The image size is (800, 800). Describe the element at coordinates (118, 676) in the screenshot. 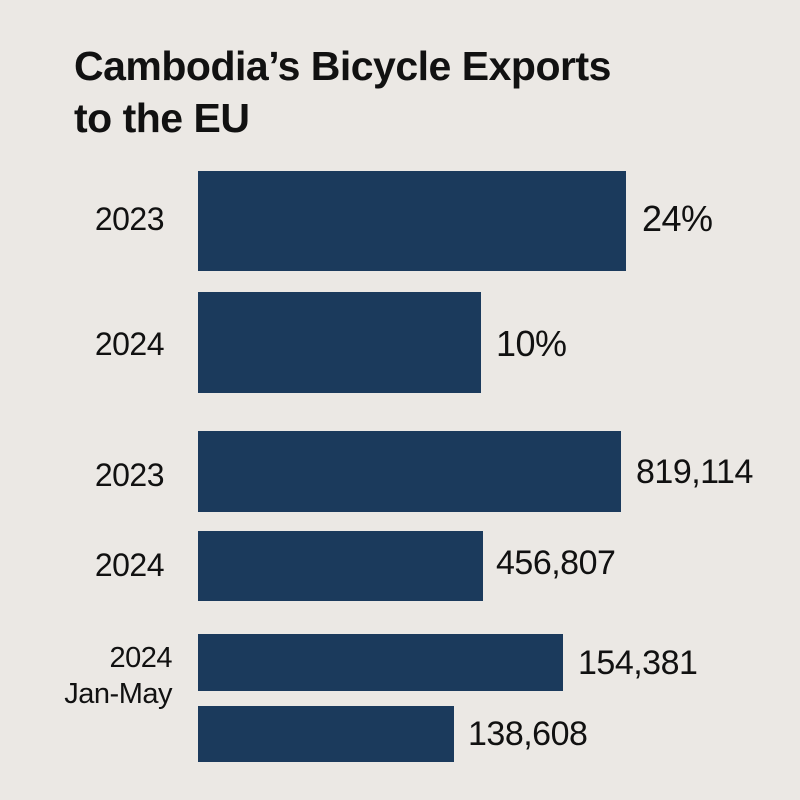

I see `category-label: 2024 Jan-May` at that location.